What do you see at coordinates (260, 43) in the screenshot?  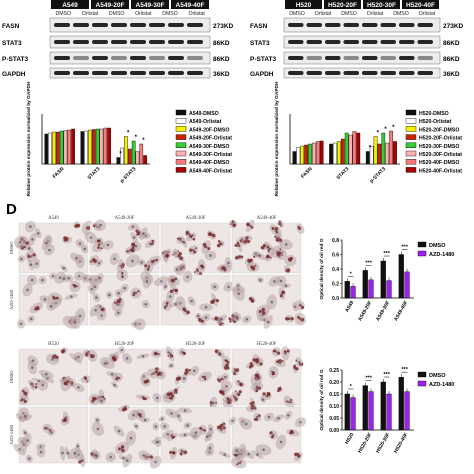 I see `wb-protein-label: STAT3` at bounding box center [260, 43].